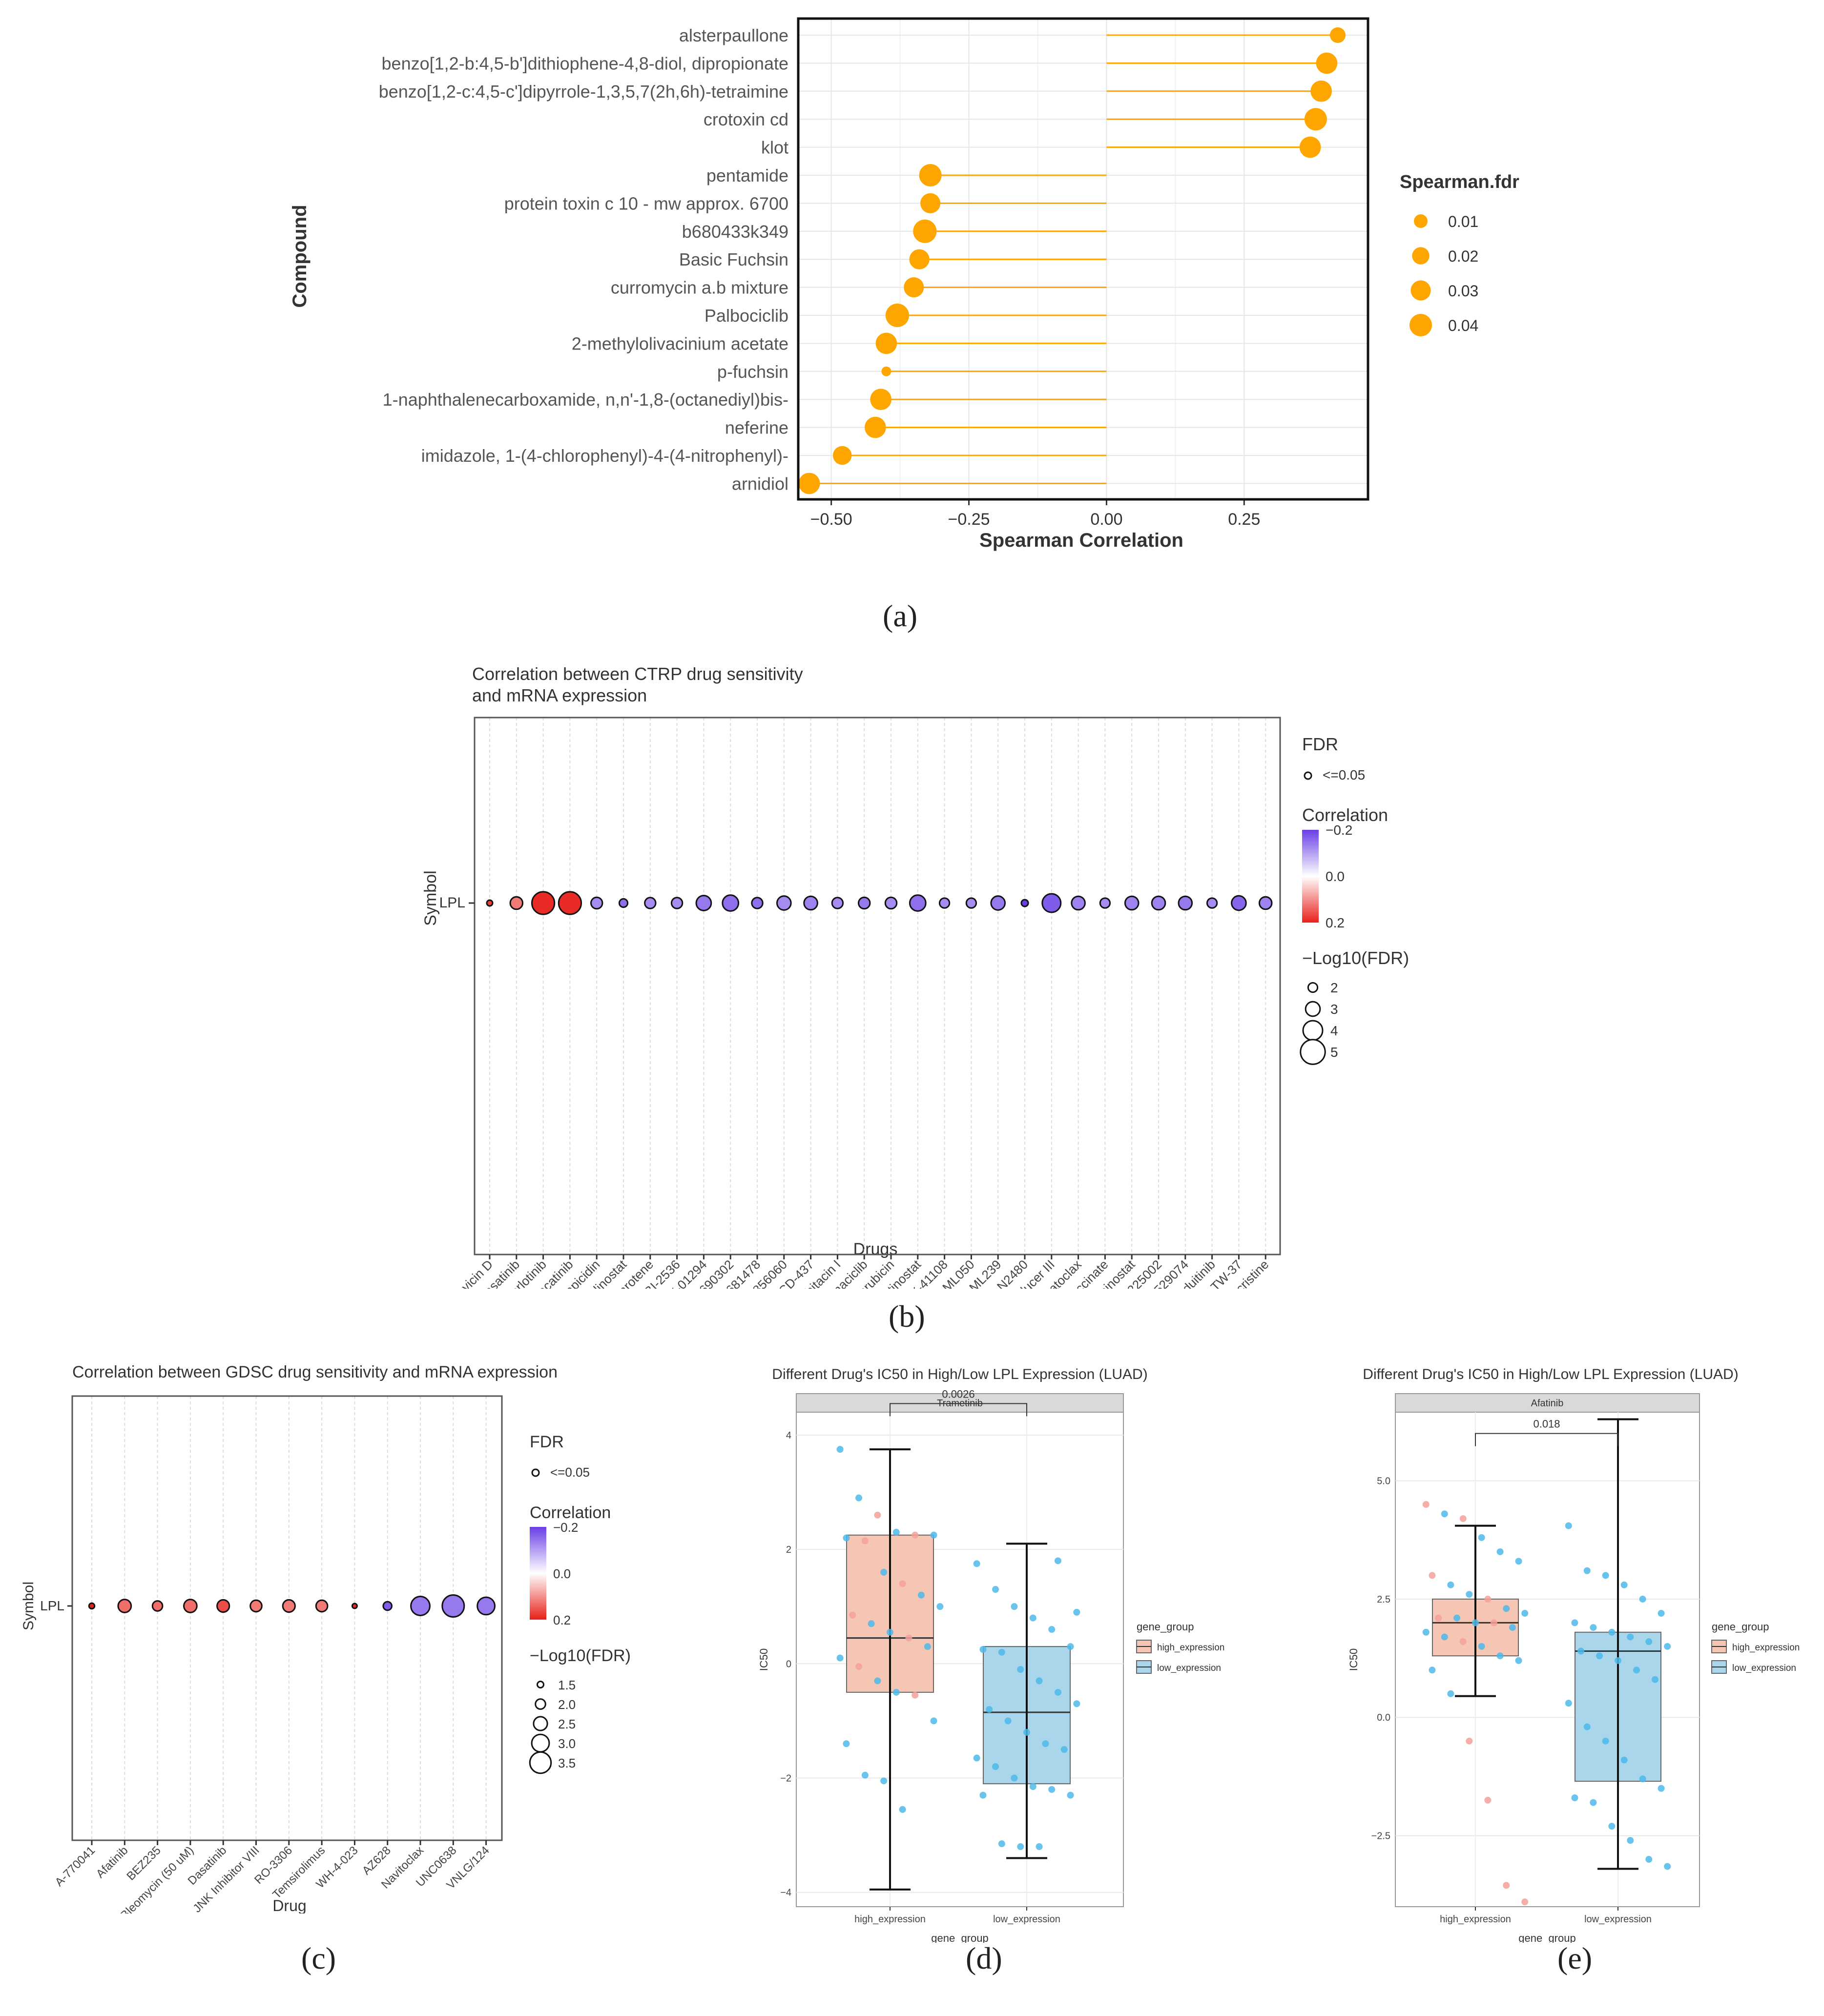  What do you see at coordinates (733, 35) in the screenshot?
I see `compound-label: alsterpaullone` at bounding box center [733, 35].